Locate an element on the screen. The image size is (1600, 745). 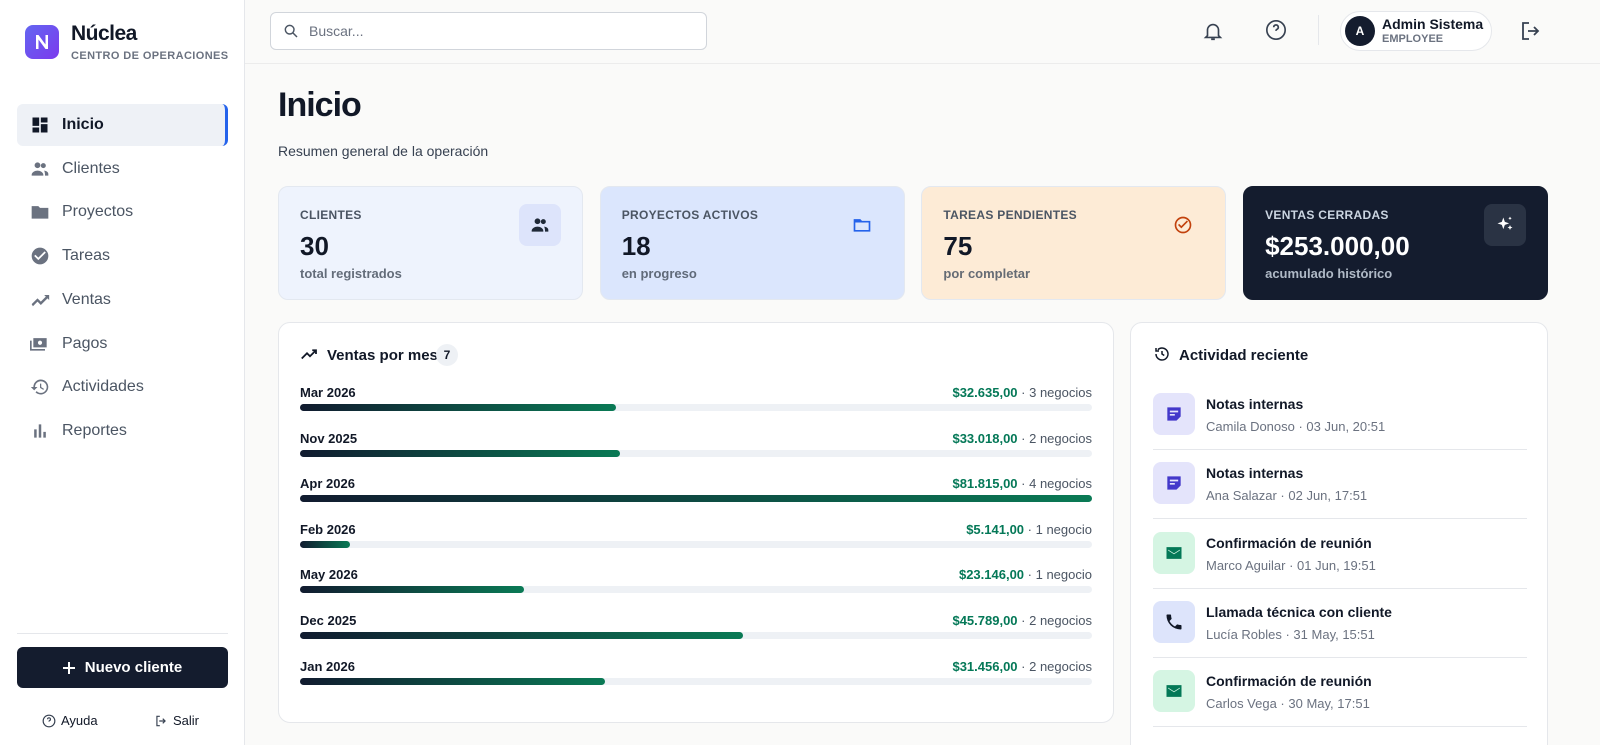
nav-label: Tareas is located at coordinates (86, 256).